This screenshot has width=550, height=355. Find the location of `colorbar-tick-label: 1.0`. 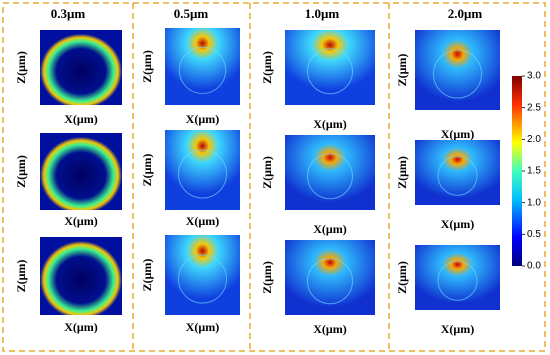

colorbar-tick-label: 1.0 is located at coordinates (534, 202).